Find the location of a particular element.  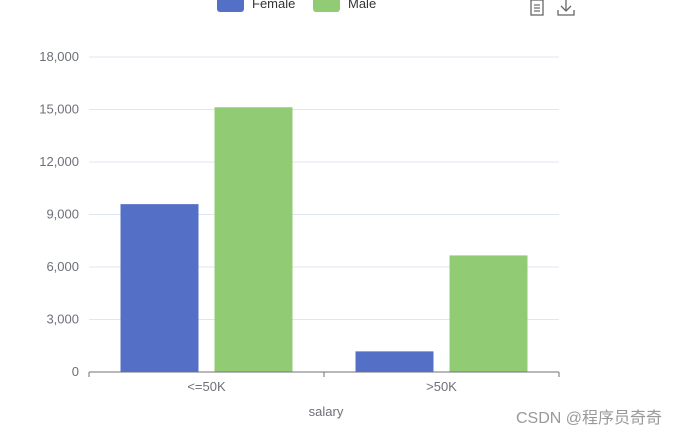

x-axis-title: salary is located at coordinates (326, 411).